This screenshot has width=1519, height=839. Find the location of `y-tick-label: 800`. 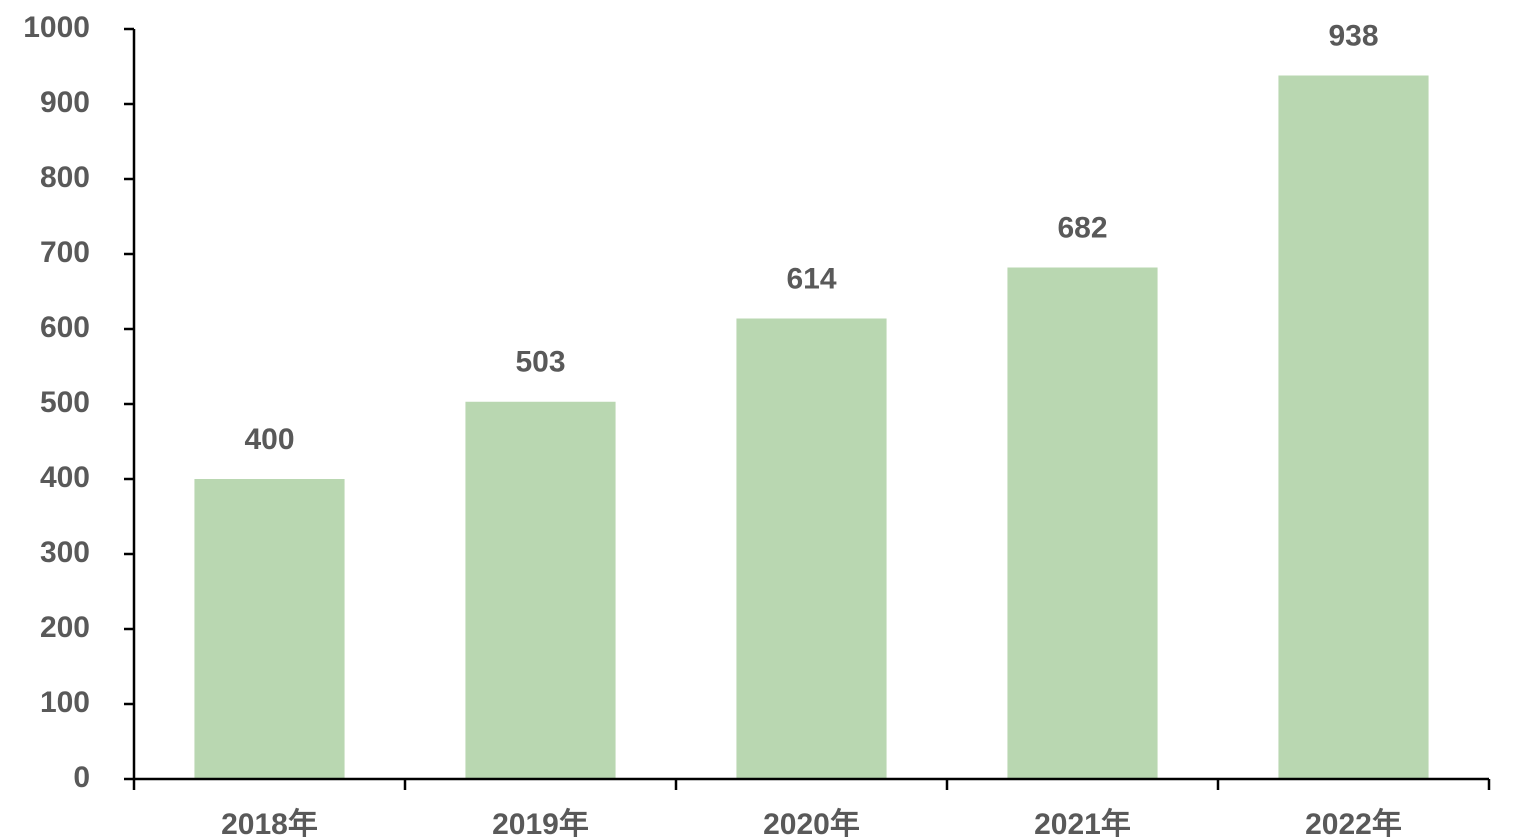

y-tick-label: 800 is located at coordinates (65, 177).